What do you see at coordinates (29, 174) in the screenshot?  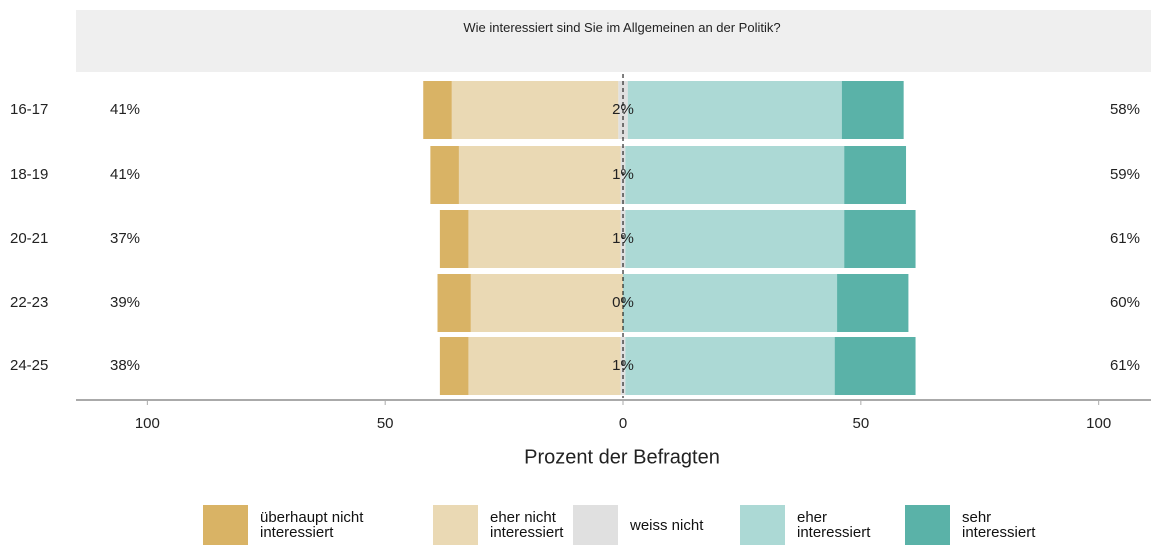 I see `y-tick-label: 18-19` at bounding box center [29, 174].